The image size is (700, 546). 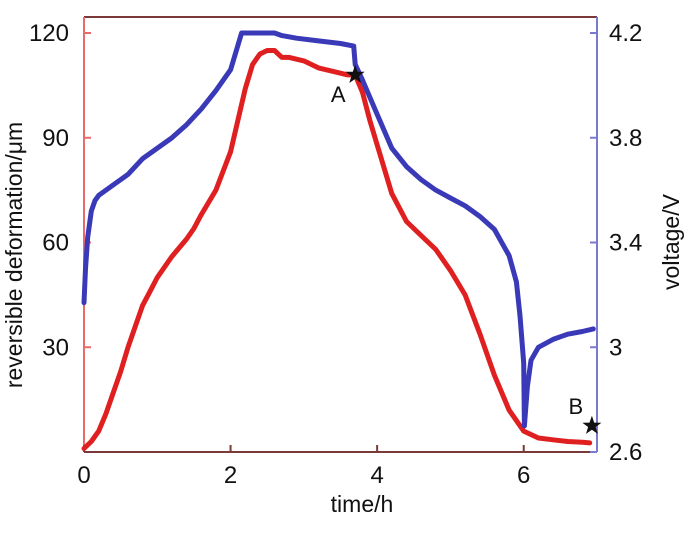 What do you see at coordinates (376, 475) in the screenshot?
I see `x-tick-label: 4` at bounding box center [376, 475].